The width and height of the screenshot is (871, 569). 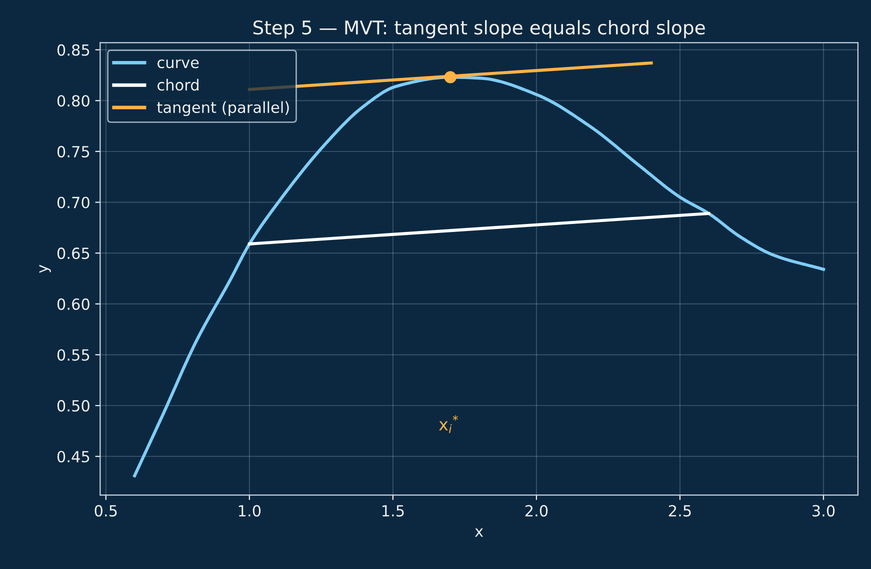 I want to click on legend-label: tangent (parallel), so click(x=223, y=108).